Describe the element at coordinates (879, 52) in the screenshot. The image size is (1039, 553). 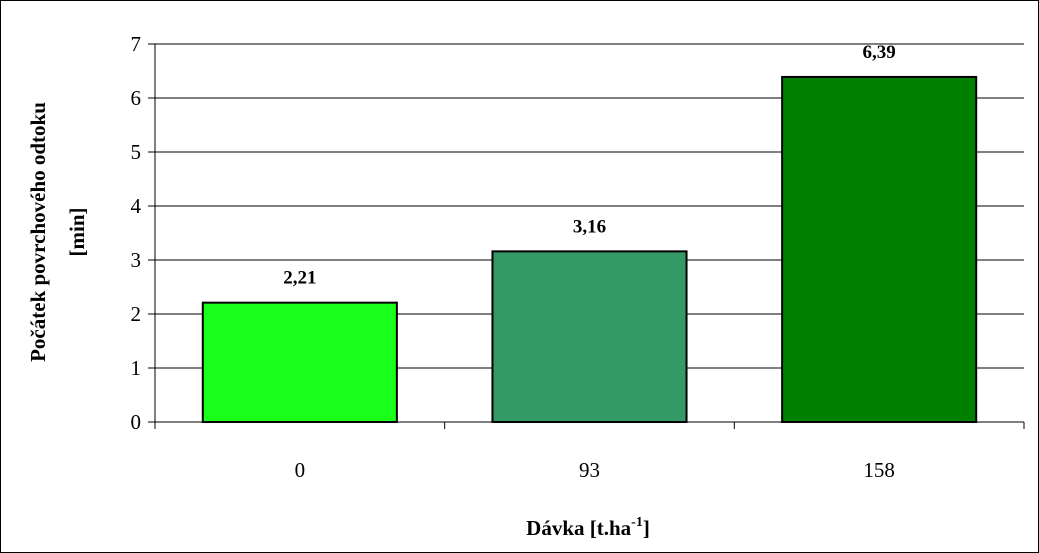
I see `data-label-158: 6,39` at that location.